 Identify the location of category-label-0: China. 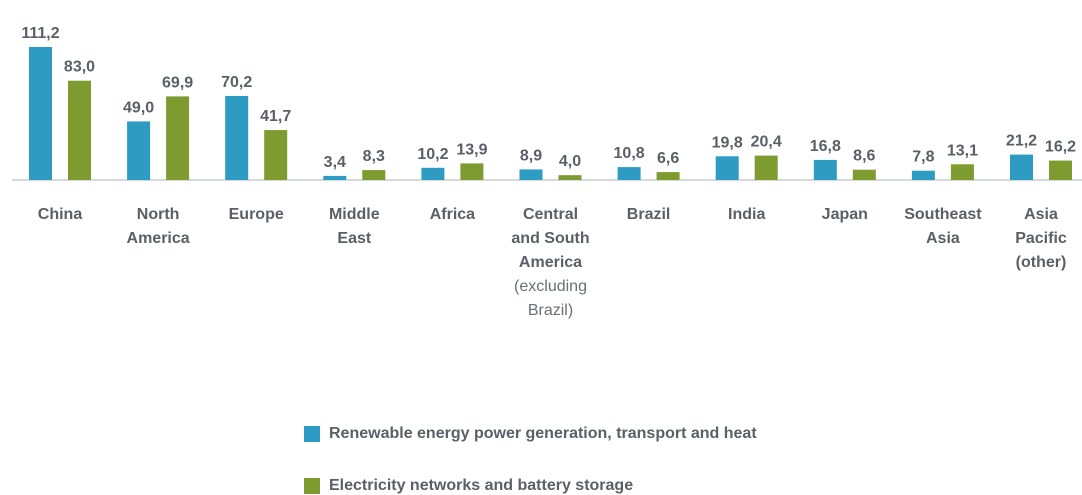
(60, 214).